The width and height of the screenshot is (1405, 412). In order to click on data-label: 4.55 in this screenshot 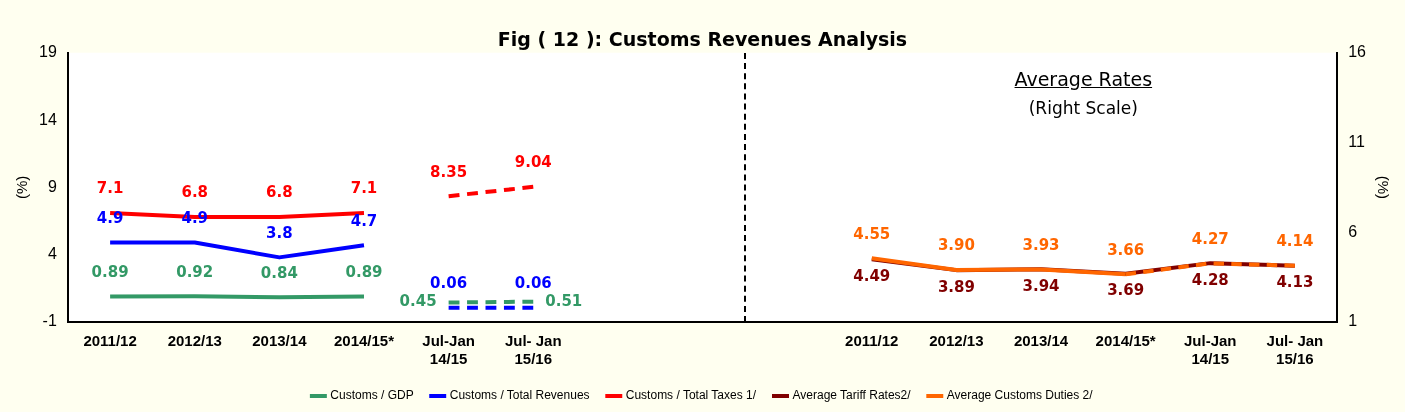, I will do `click(872, 233)`.